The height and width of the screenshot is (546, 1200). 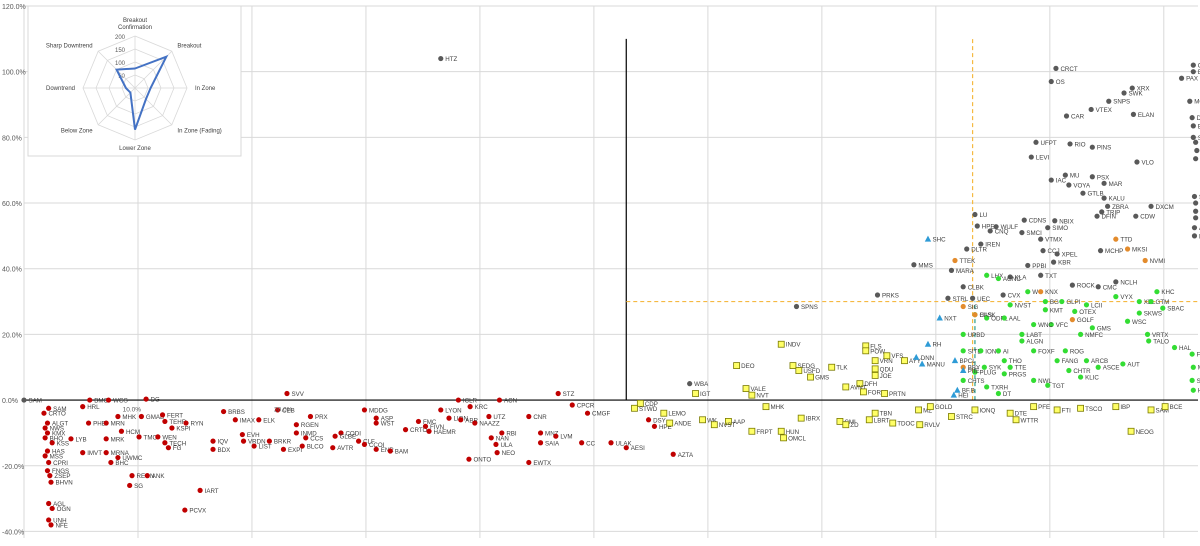 I want to click on axis-inline-label: 10.0%, so click(x=132, y=410).